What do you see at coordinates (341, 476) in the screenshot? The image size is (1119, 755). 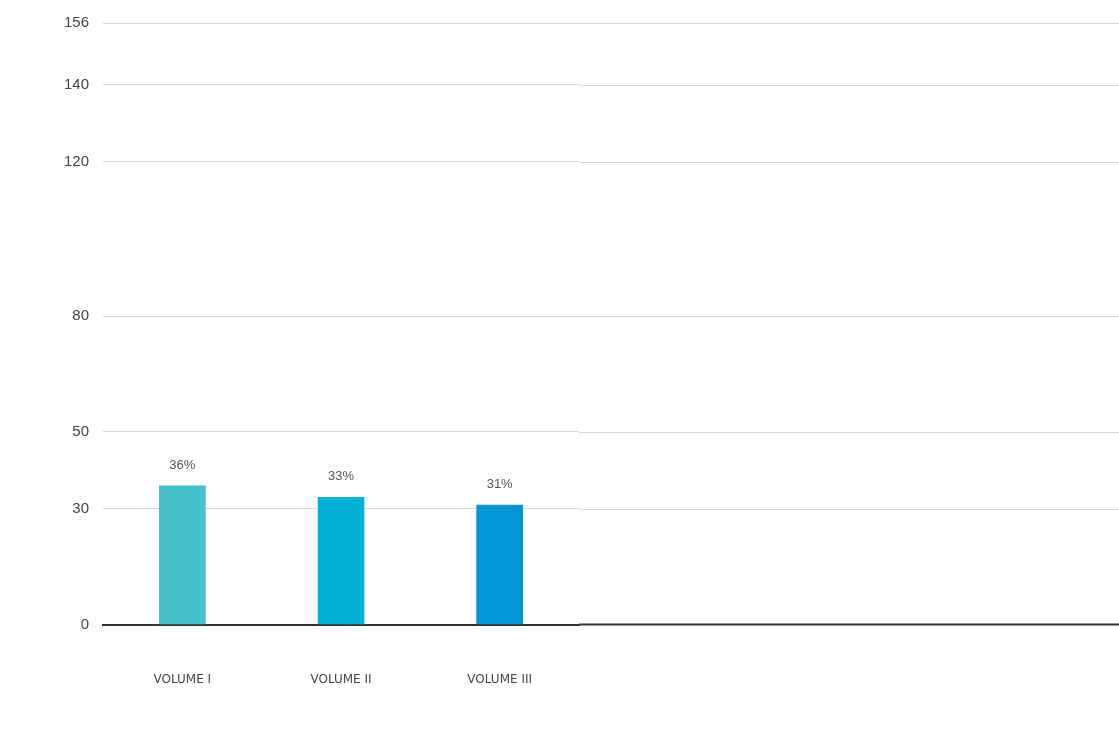 I see `data-label: 33%` at bounding box center [341, 476].